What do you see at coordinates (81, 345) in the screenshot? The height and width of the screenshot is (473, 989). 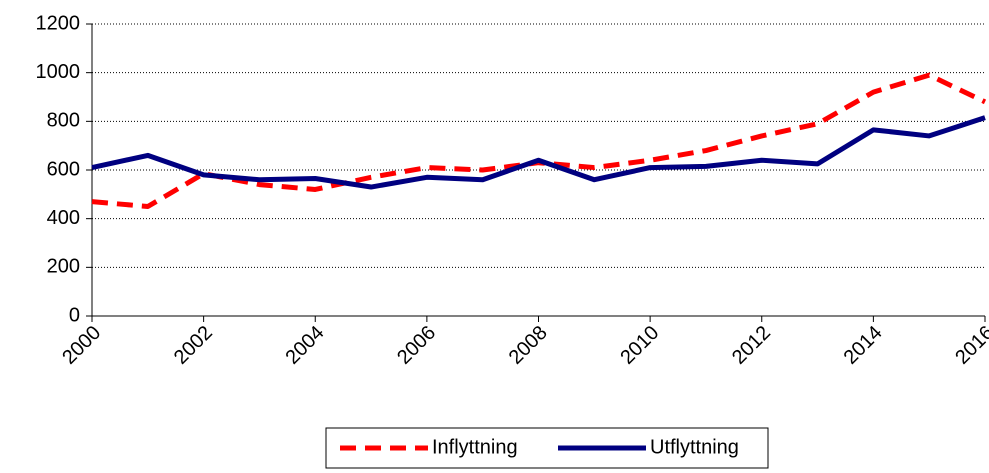 I see `x-tick-label: 2000` at bounding box center [81, 345].